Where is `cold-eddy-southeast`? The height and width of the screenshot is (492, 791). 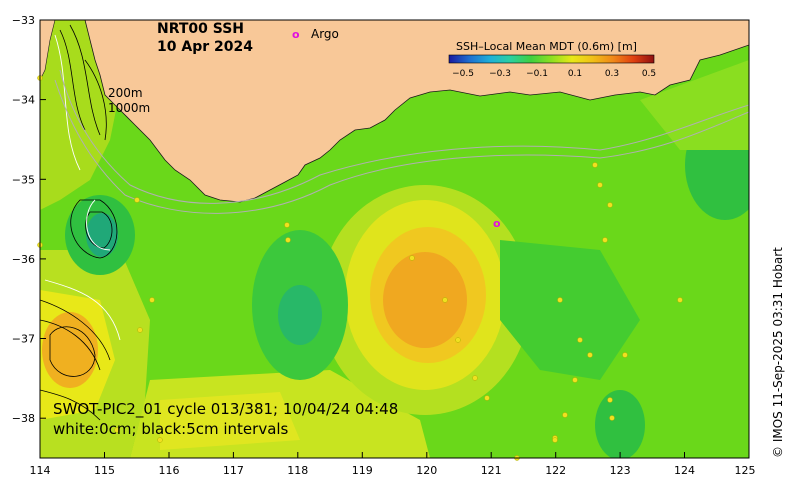
cold-eddy-southeast is located at coordinates (620, 424).